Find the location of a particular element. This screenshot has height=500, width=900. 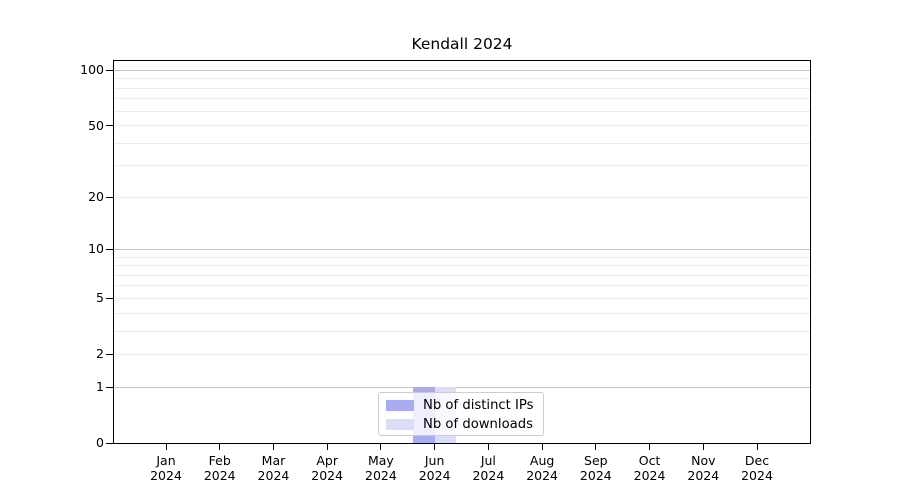

top-spine is located at coordinates (462, 60).